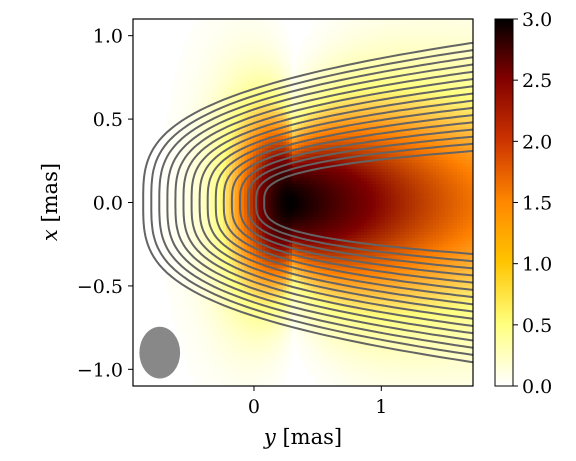 This screenshot has width=576, height=461. Describe the element at coordinates (537, 81) in the screenshot. I see `colorbar-tick-label: 2.5` at that location.